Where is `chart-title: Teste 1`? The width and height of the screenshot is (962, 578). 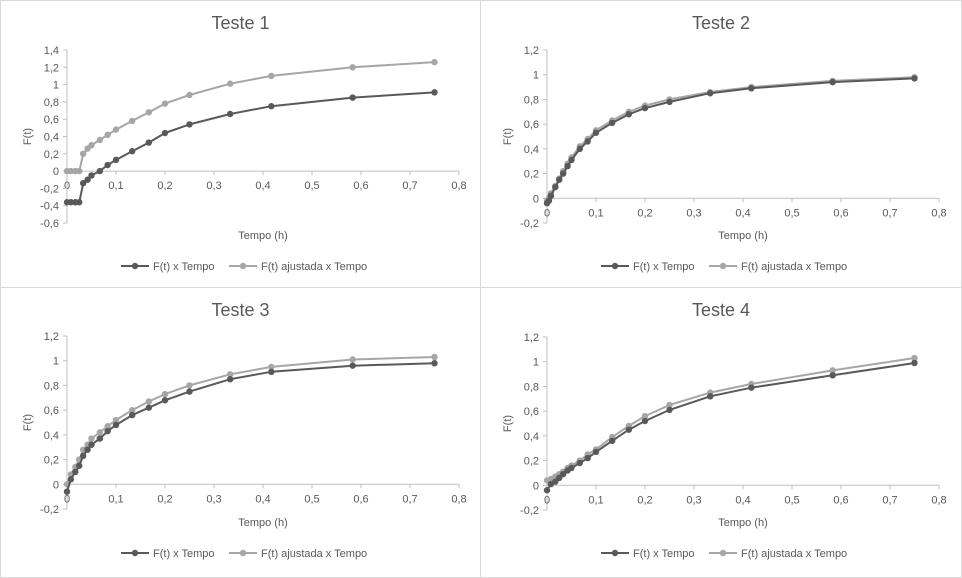
chart-title: Teste 1 is located at coordinates (240, 23).